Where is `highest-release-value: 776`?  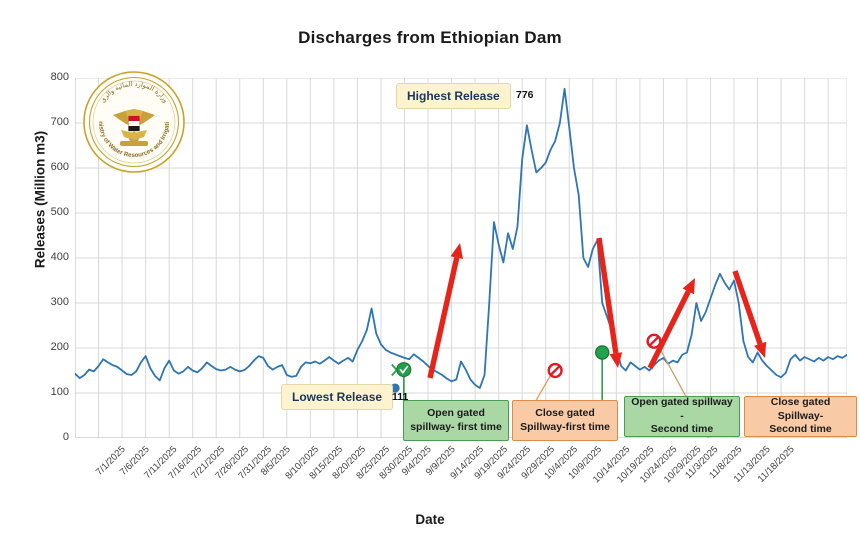
highest-release-value: 776 is located at coordinates (525, 95).